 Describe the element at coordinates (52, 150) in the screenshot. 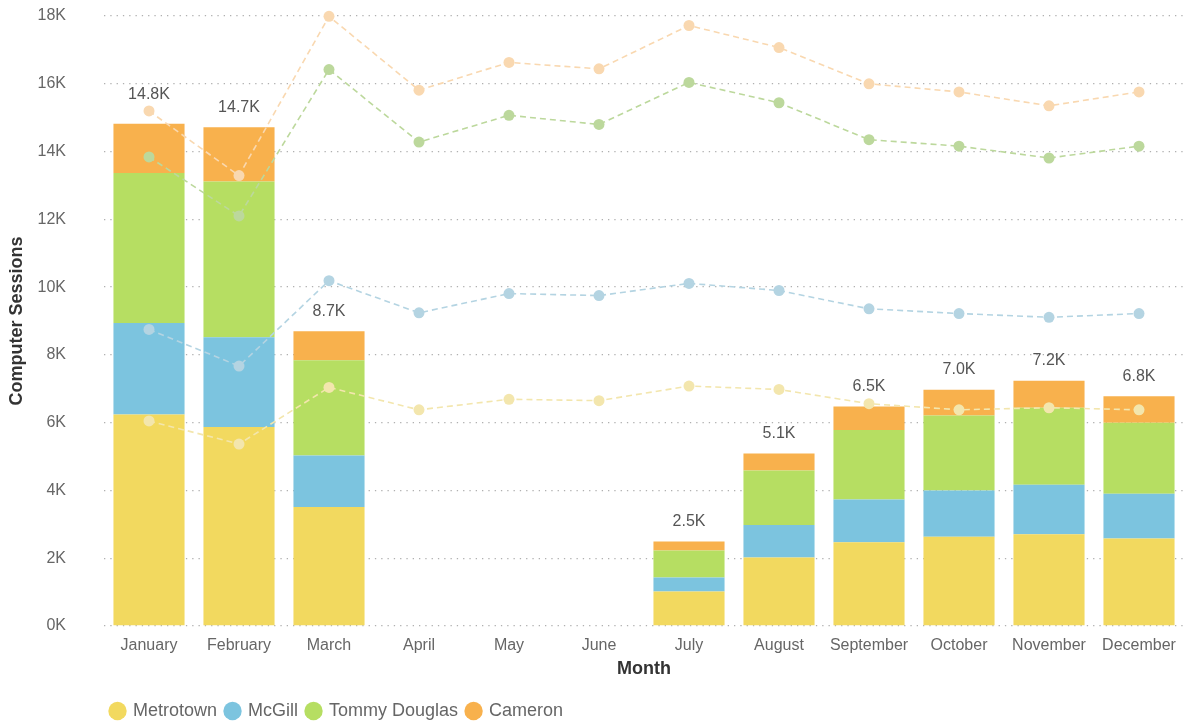

I see `y-tick-label: 14K` at that location.